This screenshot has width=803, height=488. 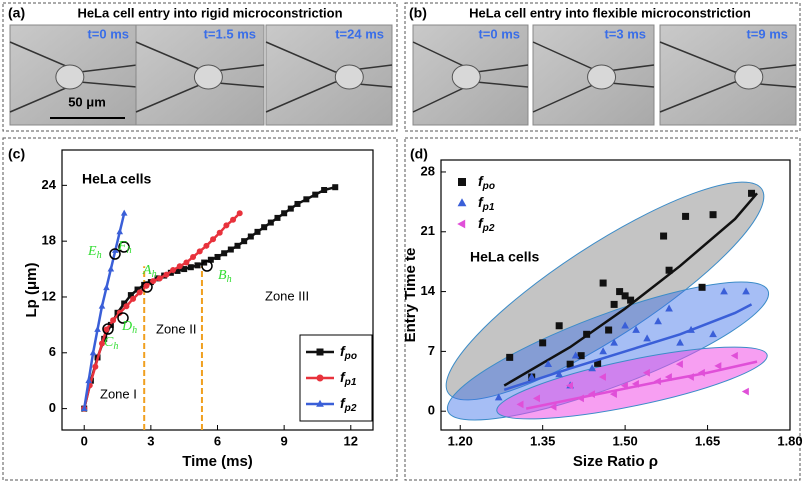 What do you see at coordinates (625, 33) in the screenshot?
I see `frame-time: t=3 ms` at bounding box center [625, 33].